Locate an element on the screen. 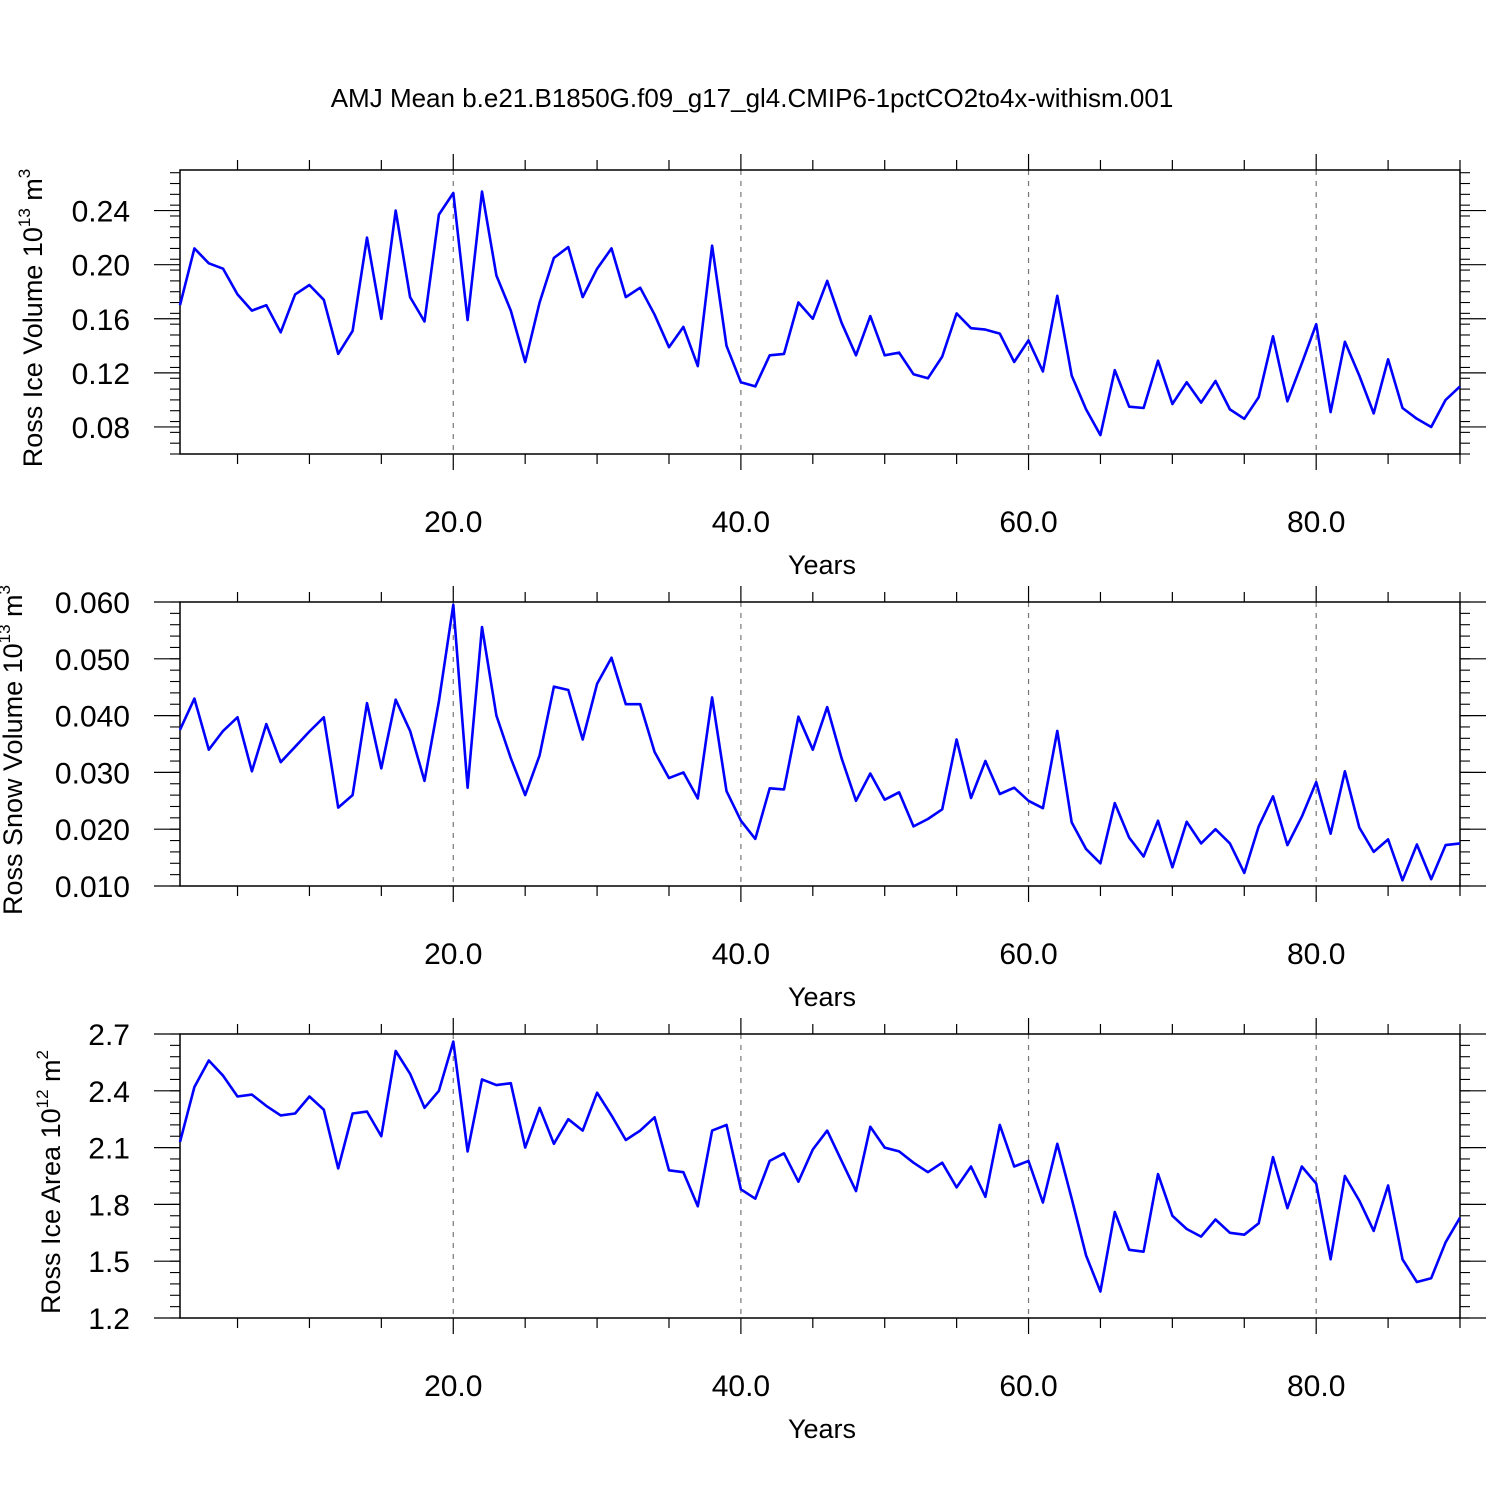 The image size is (1500, 1500). y-tick-label: 2.7 is located at coordinates (109, 1035).